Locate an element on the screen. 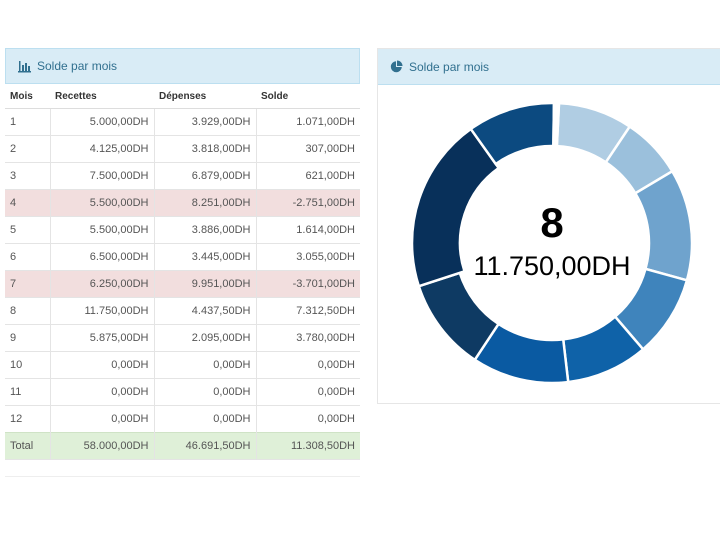 This screenshot has width=720, height=540. cell-depenses: 6.879,00DH is located at coordinates (204, 176).